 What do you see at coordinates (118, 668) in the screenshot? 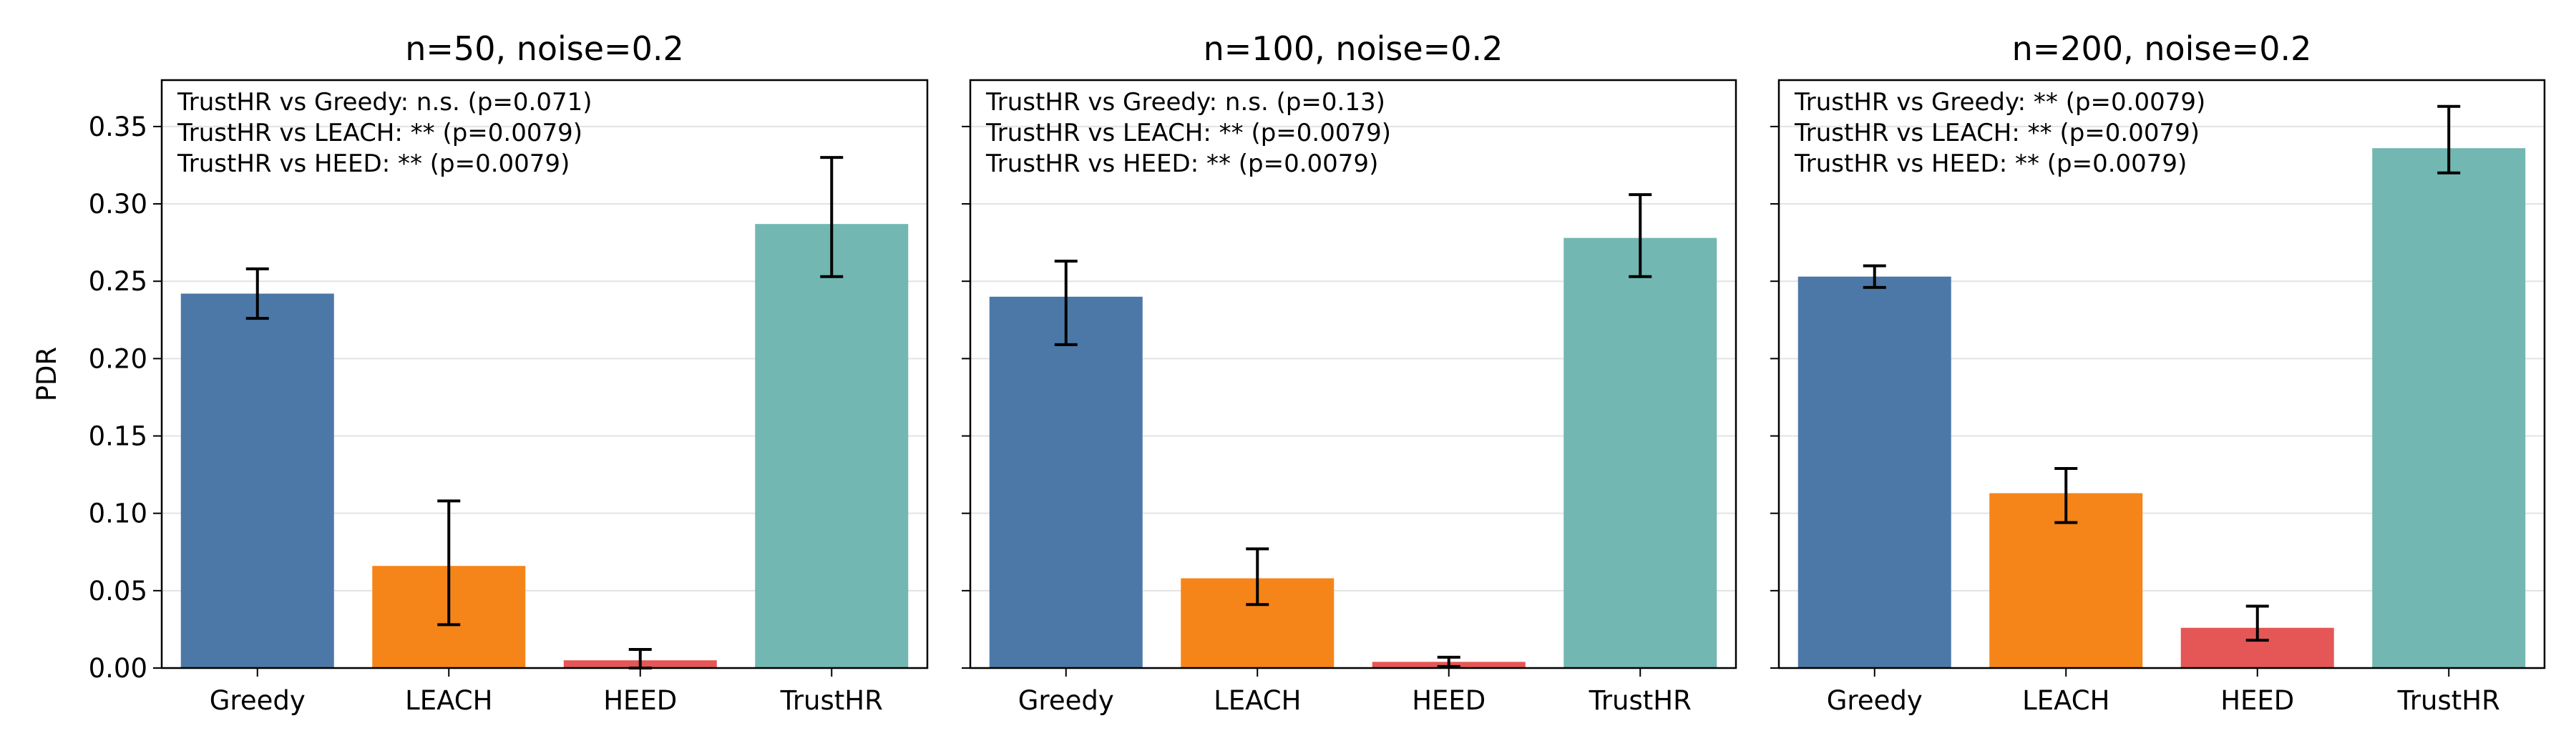
I see `y-tick-label: 0.00` at bounding box center [118, 668].